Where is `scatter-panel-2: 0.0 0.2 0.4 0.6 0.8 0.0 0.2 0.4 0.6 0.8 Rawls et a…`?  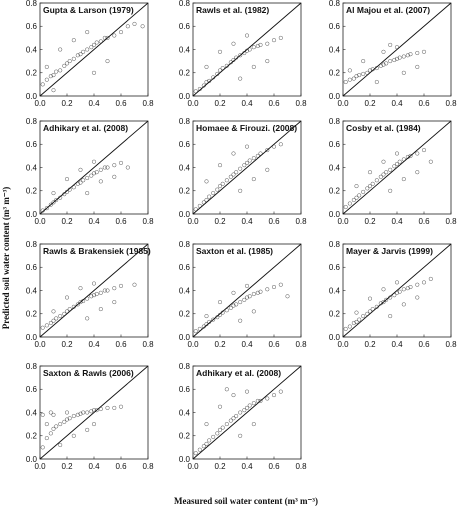
scatter-panel-2: 0.0 0.2 0.4 0.6 0.8 0.0 0.2 0.4 0.6 0.8 Rawls et a… is located at coordinates (243, 54).